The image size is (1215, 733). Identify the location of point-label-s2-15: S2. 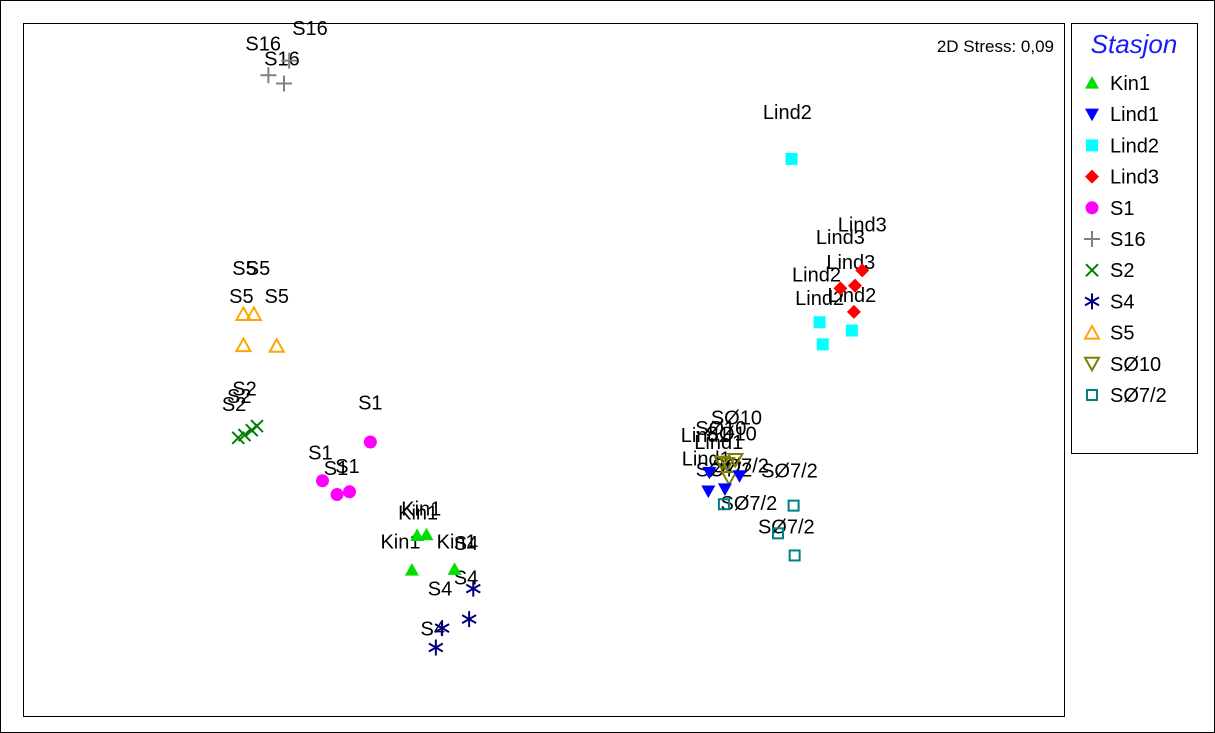
(239, 397).